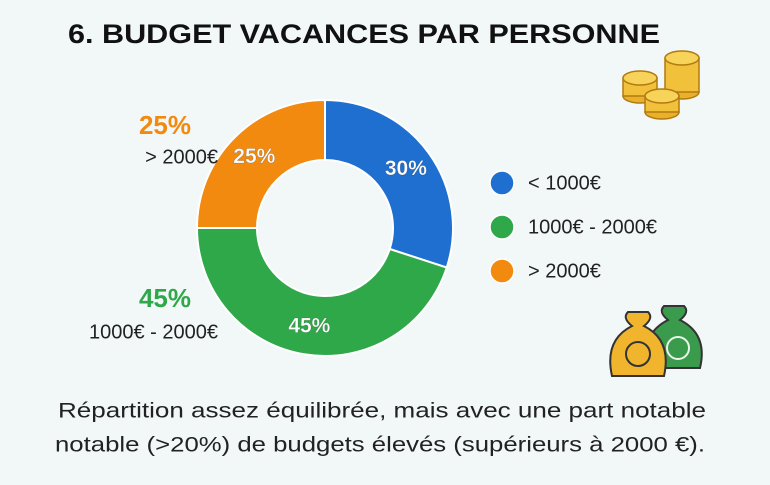 This screenshot has width=770, height=485. Describe the element at coordinates (181, 157) in the screenshot. I see `callout-category: > 2000€` at that location.